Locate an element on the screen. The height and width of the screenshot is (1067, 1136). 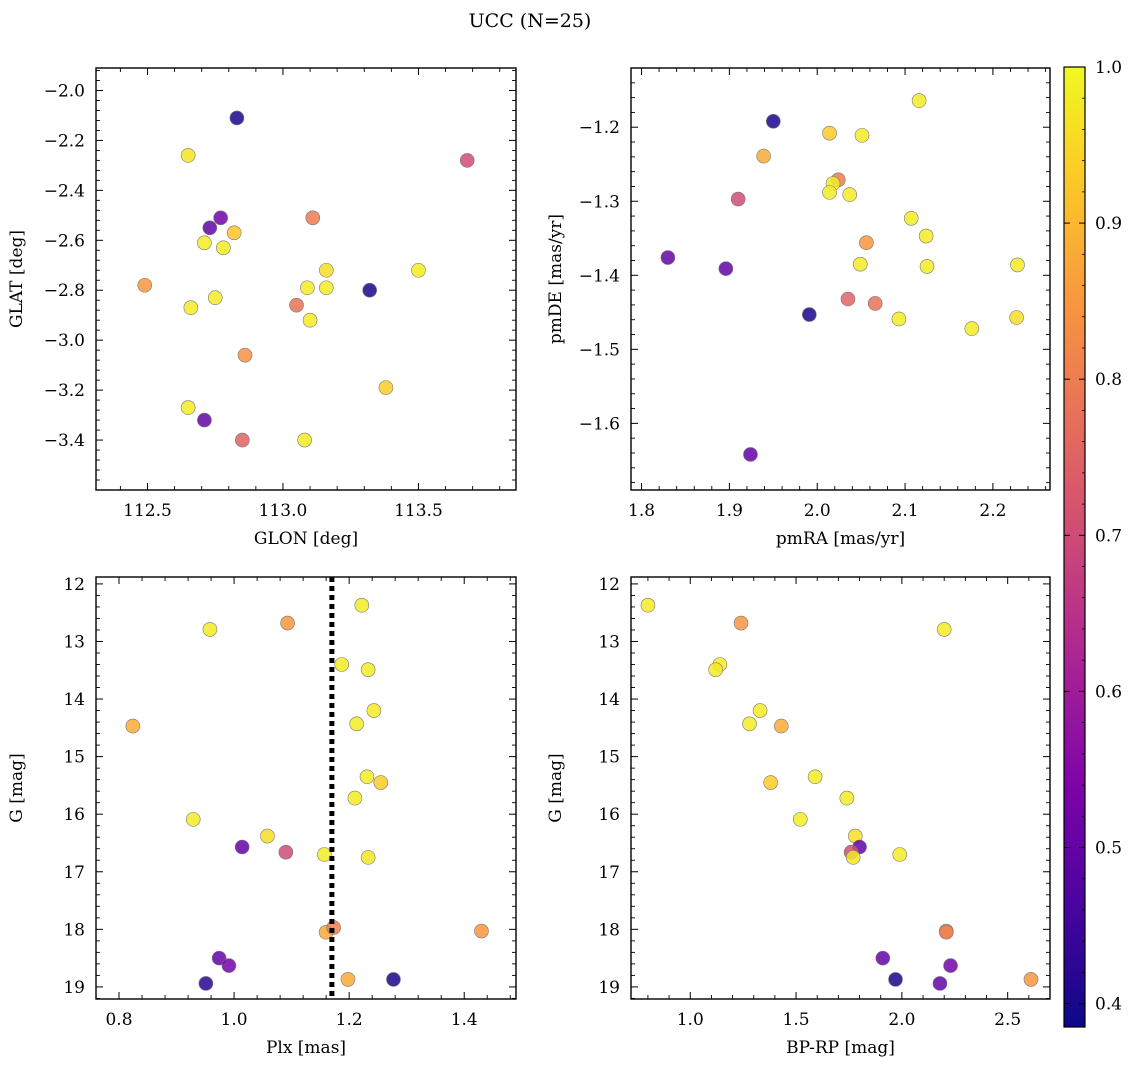
x-axis-label: BP-RP [mag] is located at coordinates (840, 1048).